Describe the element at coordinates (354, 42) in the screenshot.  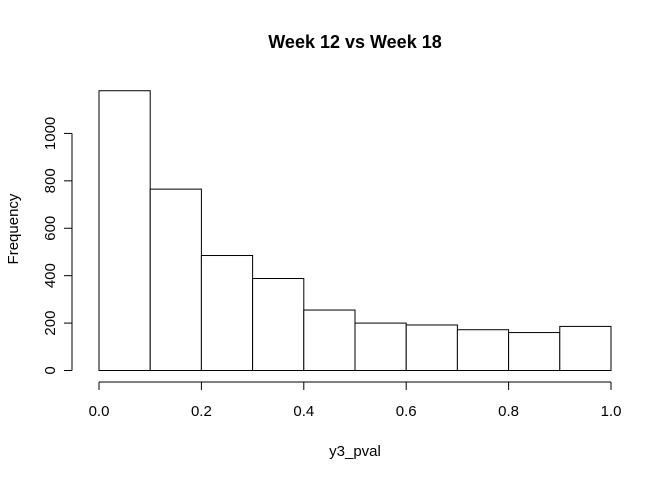
I see `chart-title: Week 12 vs Week 18` at that location.